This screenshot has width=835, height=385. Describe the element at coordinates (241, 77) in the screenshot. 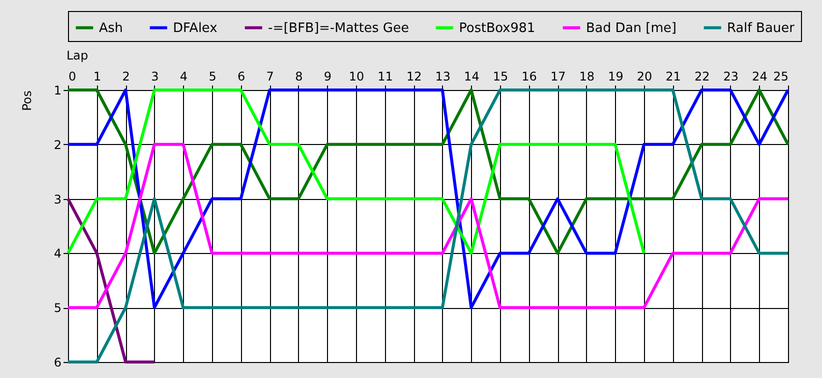

I see `x-tick-label: 6` at that location.